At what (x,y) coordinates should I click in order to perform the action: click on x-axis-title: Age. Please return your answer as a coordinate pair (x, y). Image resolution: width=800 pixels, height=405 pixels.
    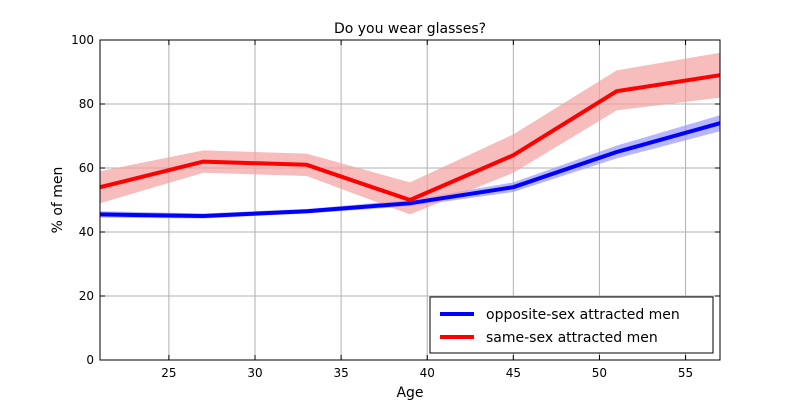
    Looking at the image, I should click on (409, 392).